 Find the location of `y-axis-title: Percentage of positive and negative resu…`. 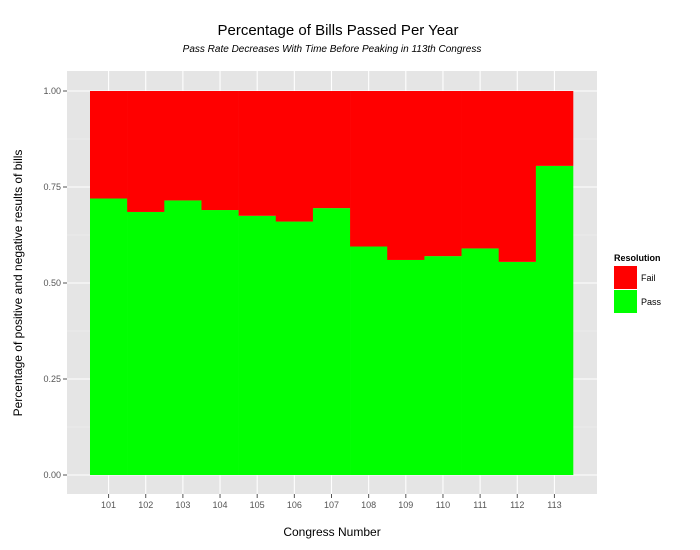

y-axis-title: Percentage of positive and negative resu… is located at coordinates (18, 283).